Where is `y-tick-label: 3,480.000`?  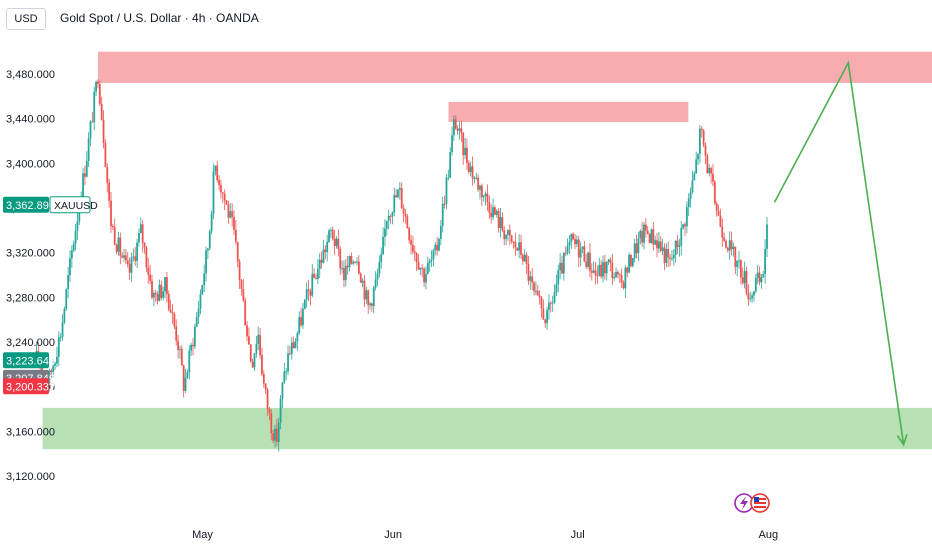
y-tick-label: 3,480.000 is located at coordinates (30, 75).